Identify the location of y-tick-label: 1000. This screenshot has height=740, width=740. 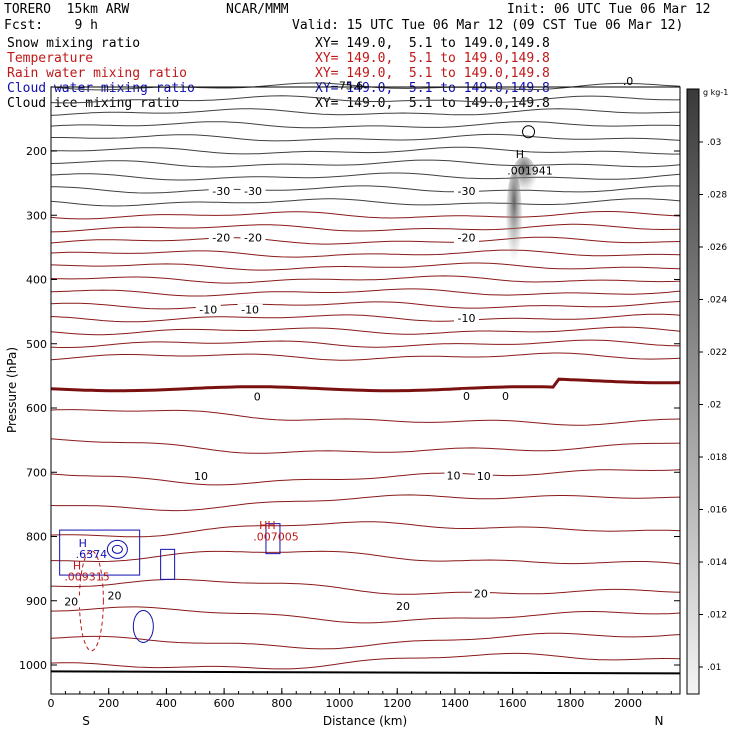
(33, 665).